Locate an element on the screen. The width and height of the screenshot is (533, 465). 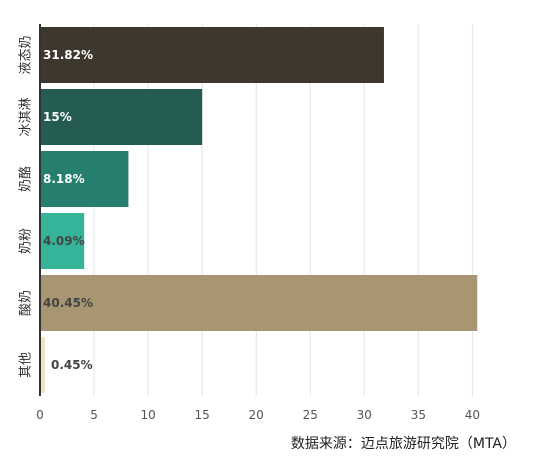
data-label: 15% is located at coordinates (57, 117).